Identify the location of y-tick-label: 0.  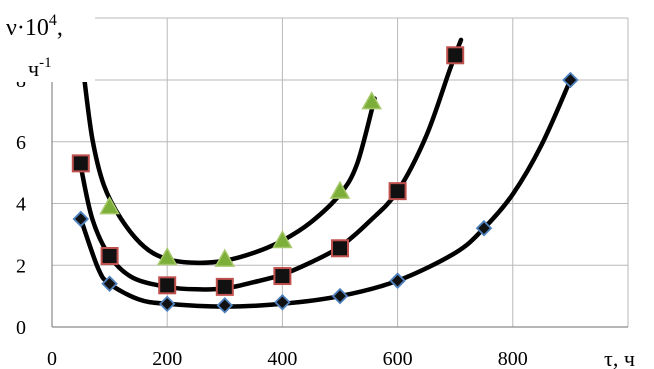
(21, 328).